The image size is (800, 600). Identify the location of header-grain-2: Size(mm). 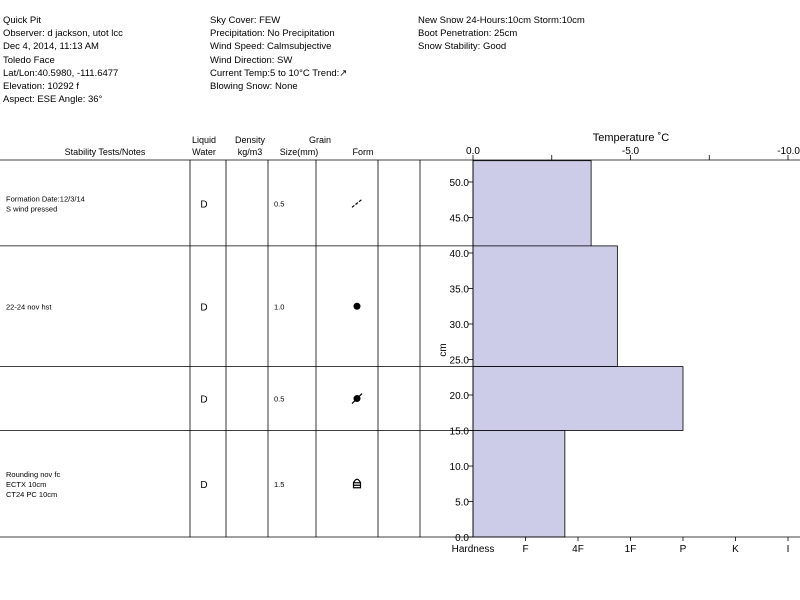
(299, 152).